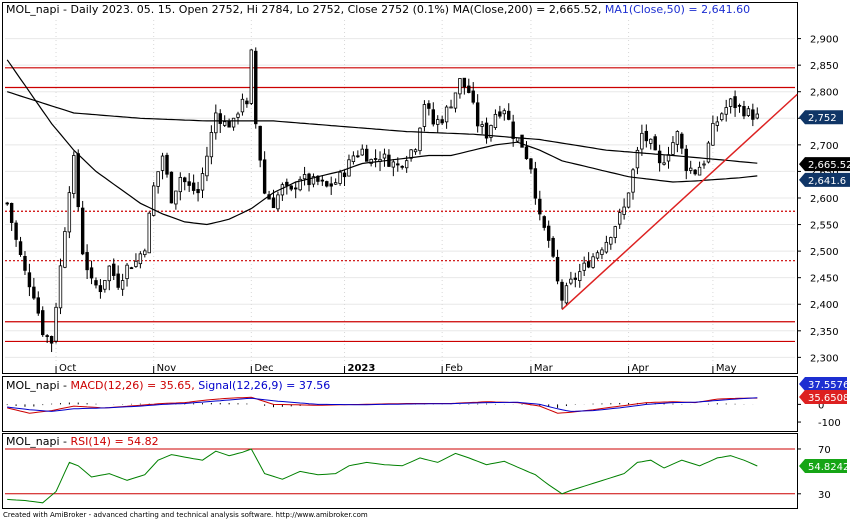 The height and width of the screenshot is (520, 850). Describe the element at coordinates (382, 127) in the screenshot. I see `ma200-line` at that location.